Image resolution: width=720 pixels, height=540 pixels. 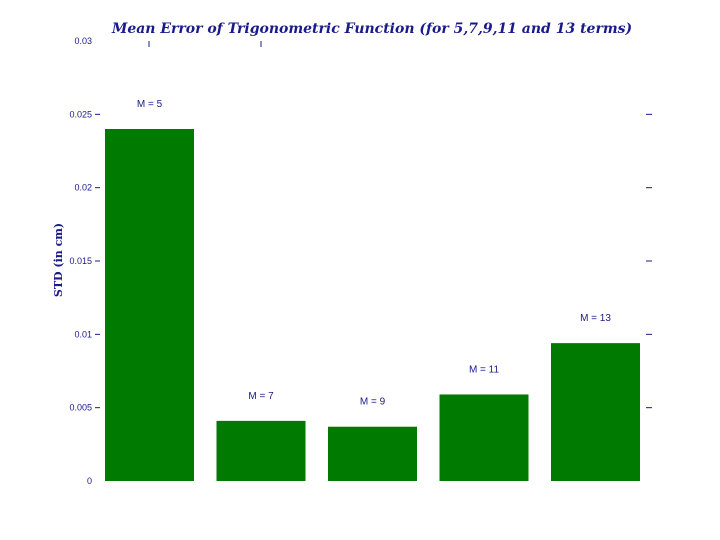 I want to click on bar-label: M = 13, so click(x=595, y=318).